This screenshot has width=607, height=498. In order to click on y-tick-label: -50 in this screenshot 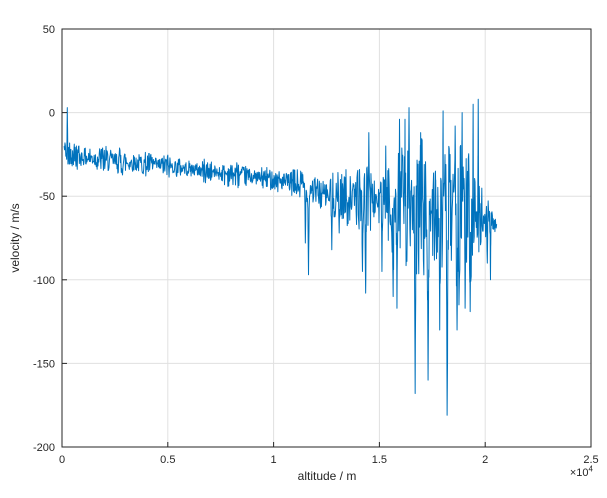, I will do `click(47, 197)`.